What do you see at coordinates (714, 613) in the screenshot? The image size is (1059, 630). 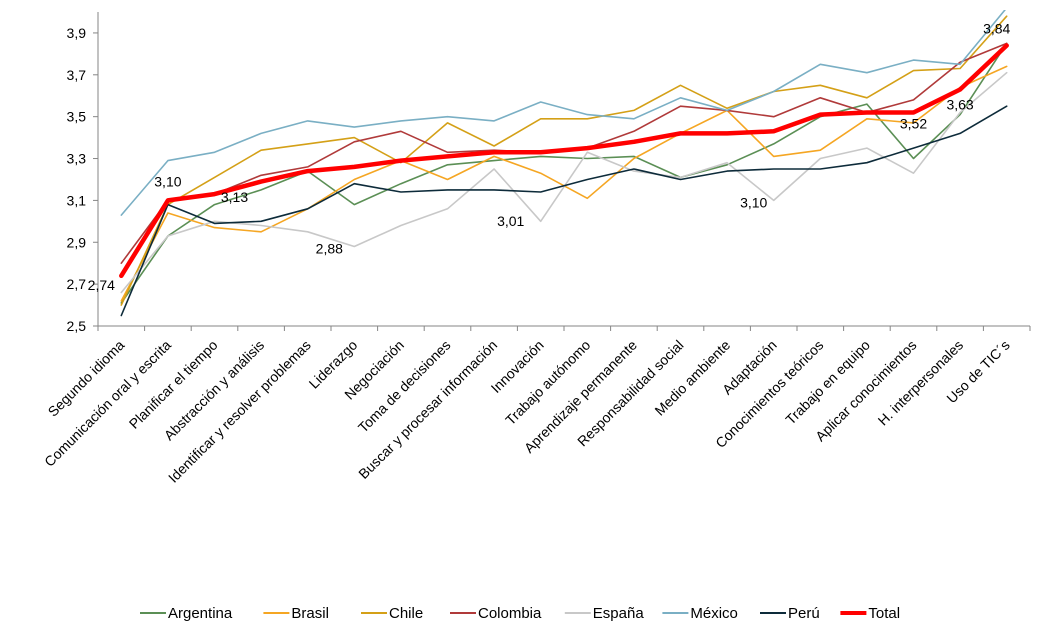 I see `legend-label: México` at bounding box center [714, 613].